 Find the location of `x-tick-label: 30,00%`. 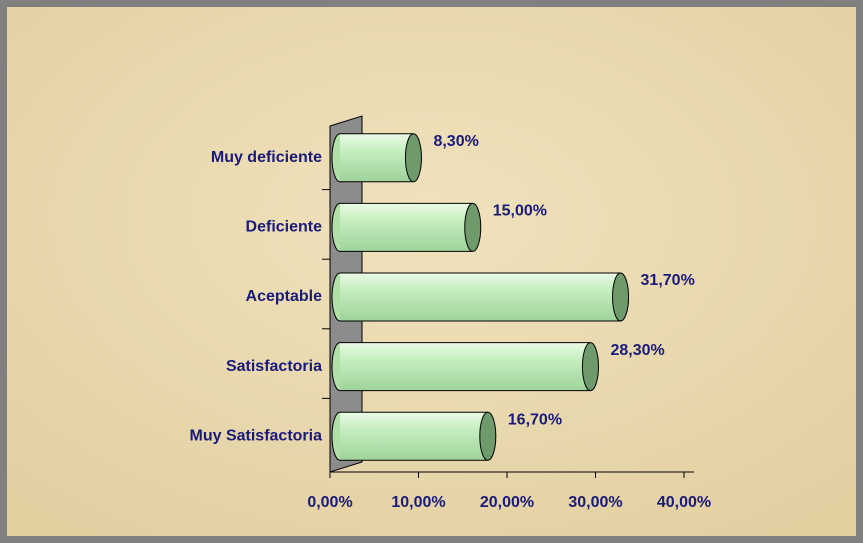

x-tick-label: 30,00% is located at coordinates (595, 502).